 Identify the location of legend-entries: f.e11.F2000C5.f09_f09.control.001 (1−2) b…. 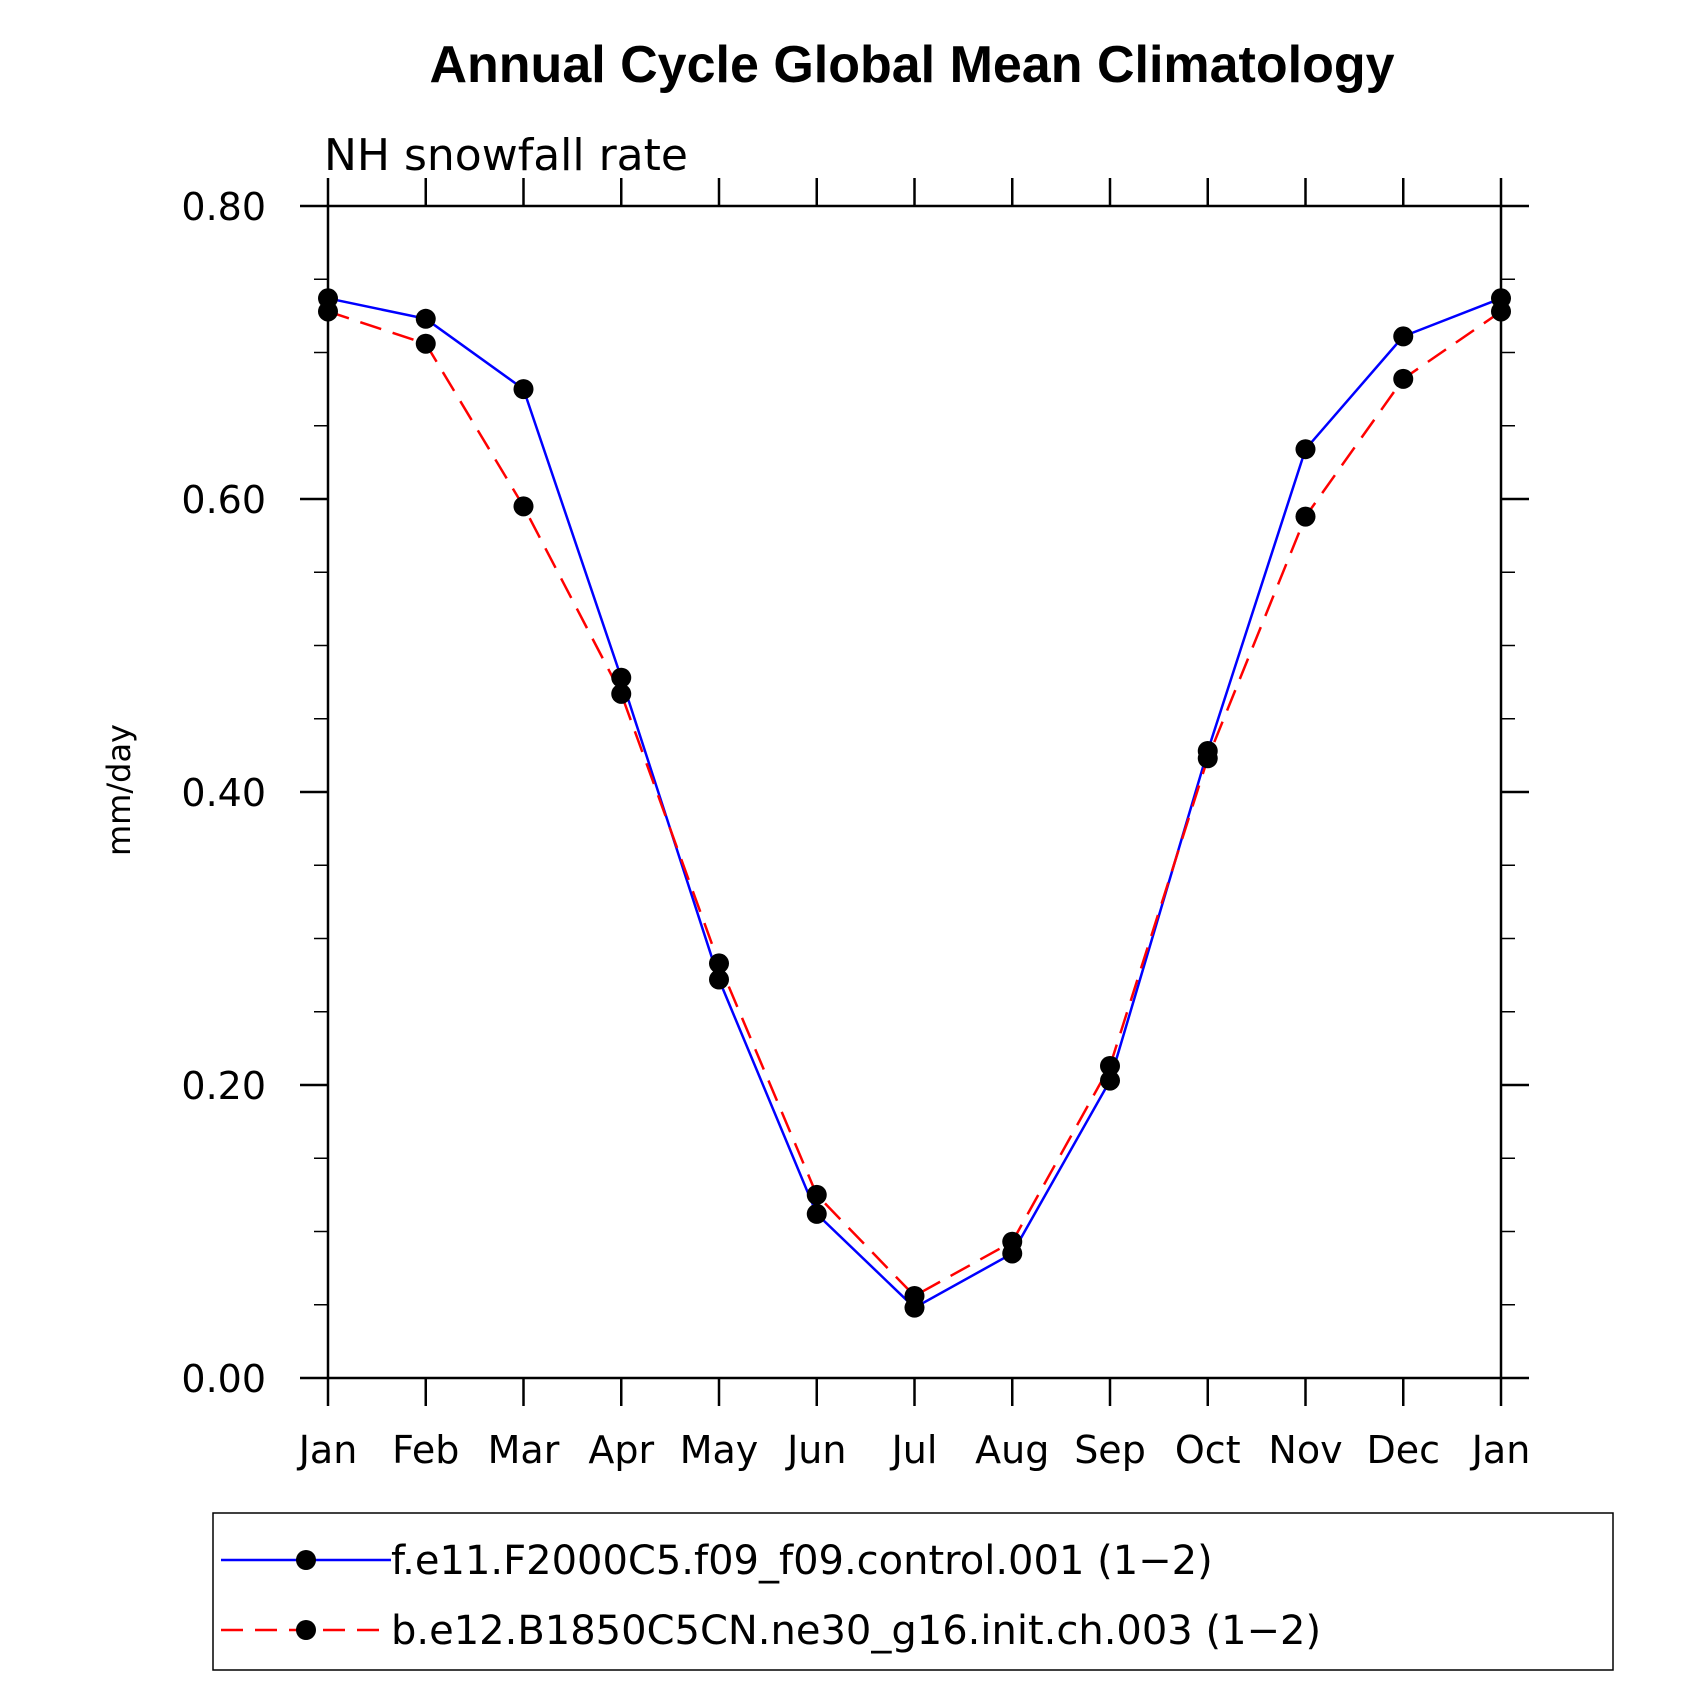
(771, 1596).